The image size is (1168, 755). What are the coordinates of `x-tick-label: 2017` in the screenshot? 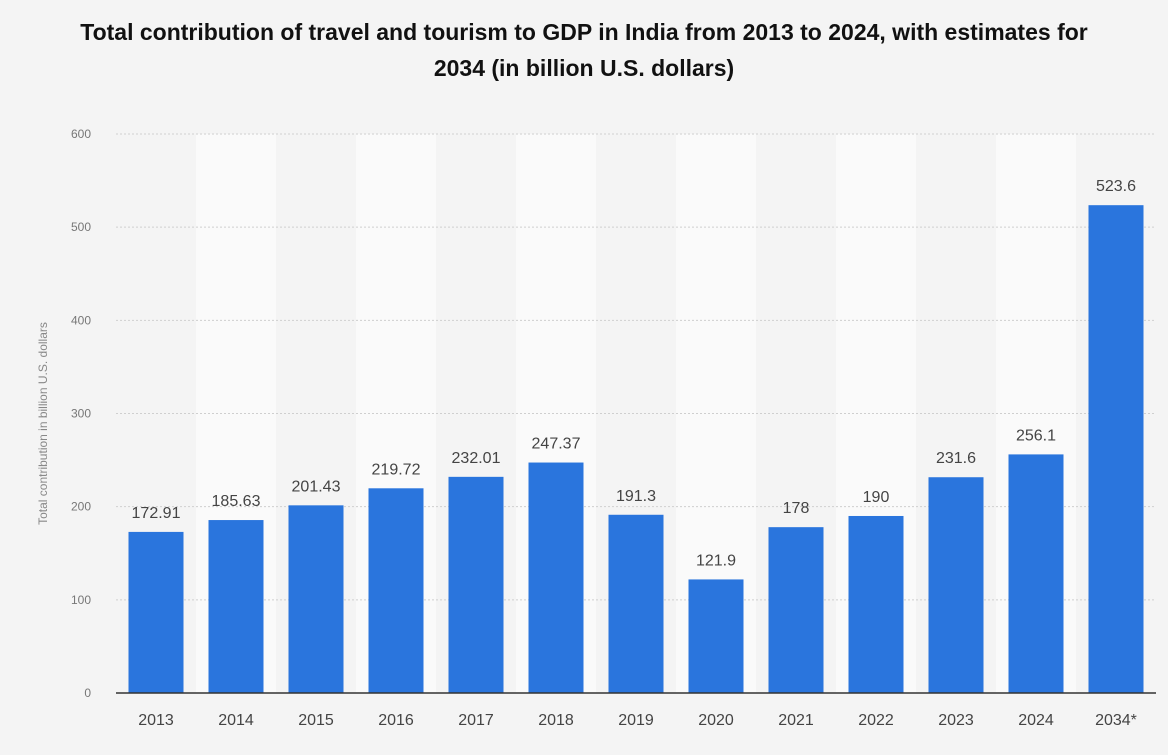 It's located at (476, 720).